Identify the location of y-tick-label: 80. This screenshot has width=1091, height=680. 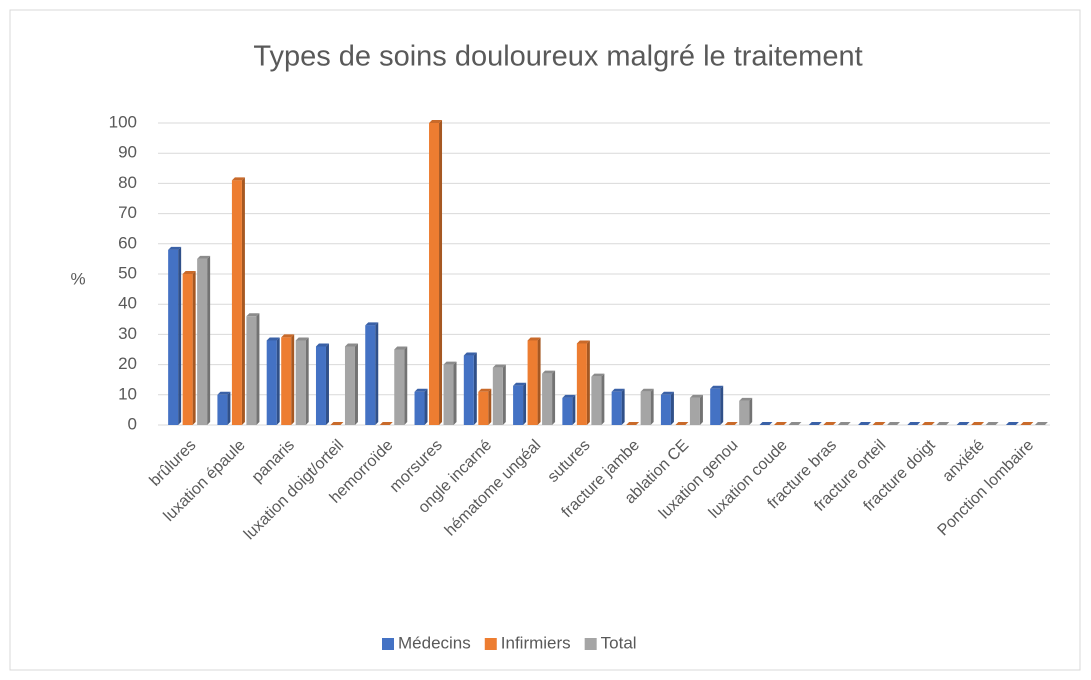
(127, 182).